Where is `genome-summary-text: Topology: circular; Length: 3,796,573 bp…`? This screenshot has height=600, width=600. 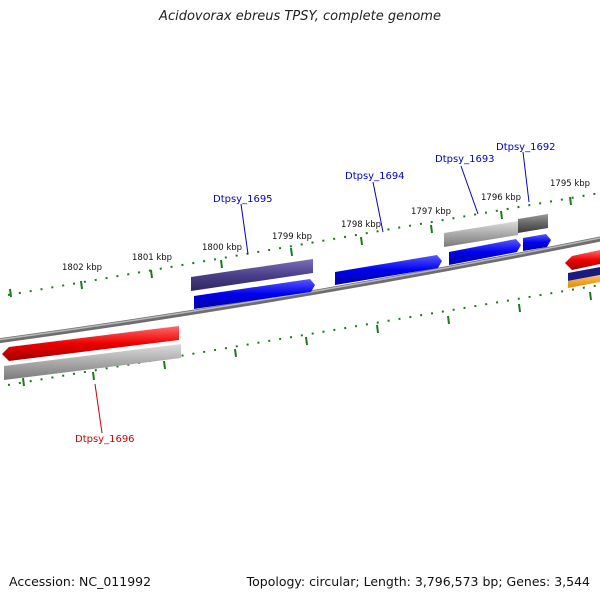
genome-summary-text: Topology: circular; Length: 3,796,573 bp… is located at coordinates (418, 581).